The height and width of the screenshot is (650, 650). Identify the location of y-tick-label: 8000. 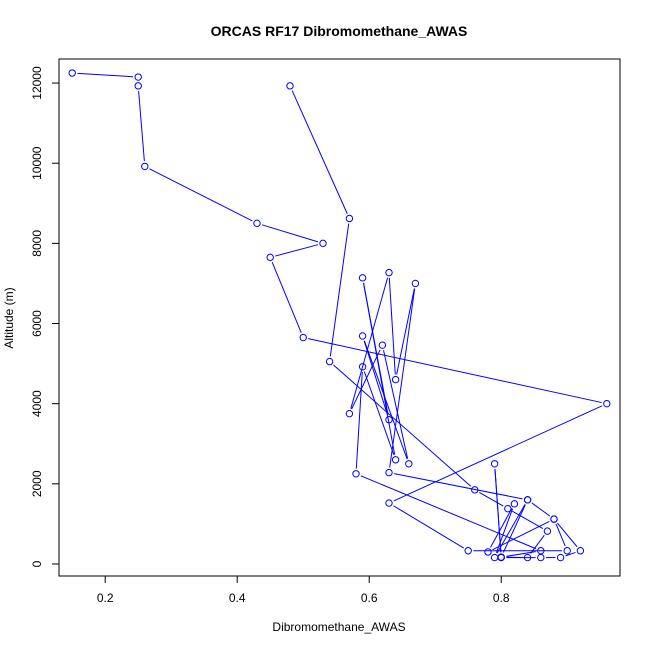
(37, 243).